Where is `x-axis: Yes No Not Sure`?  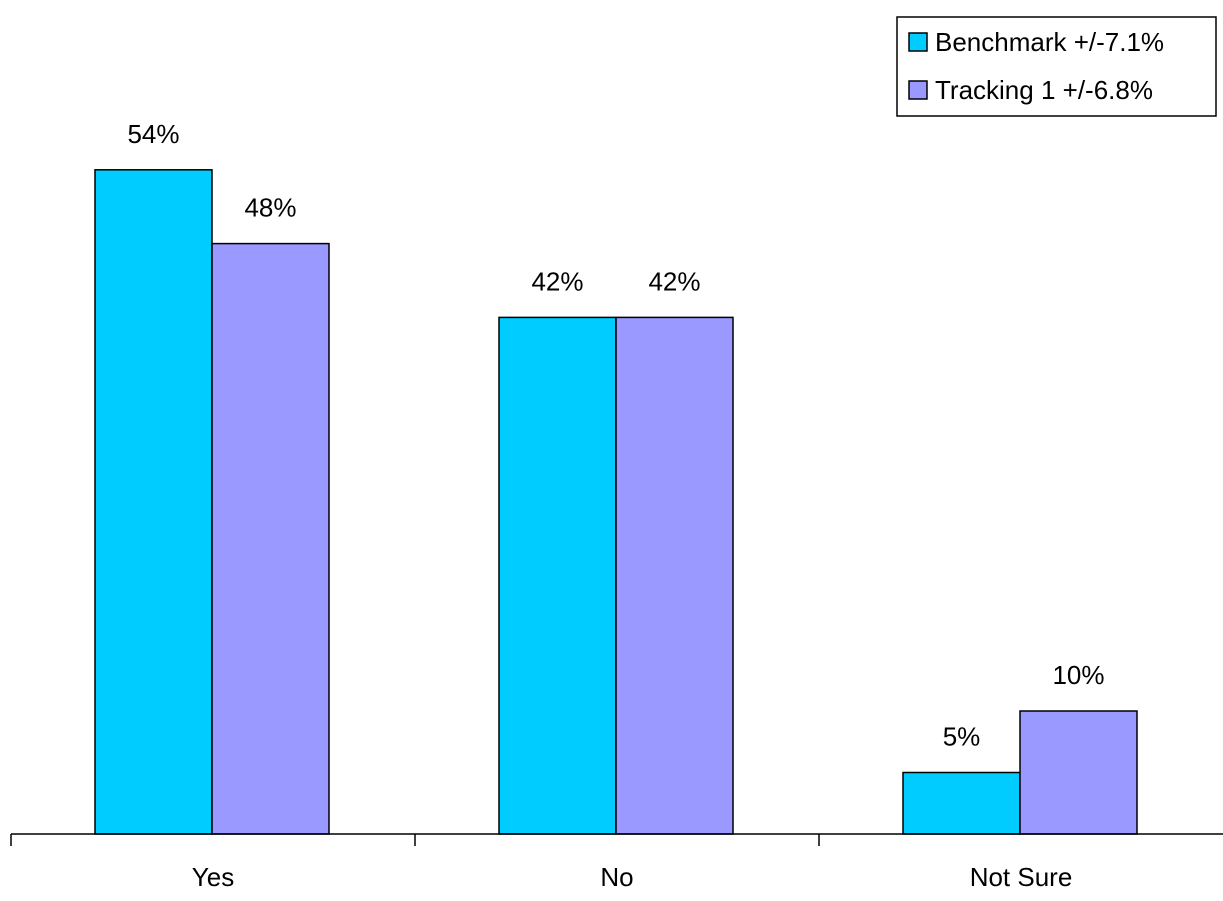
x-axis: Yes No Not Sure is located at coordinates (616, 862).